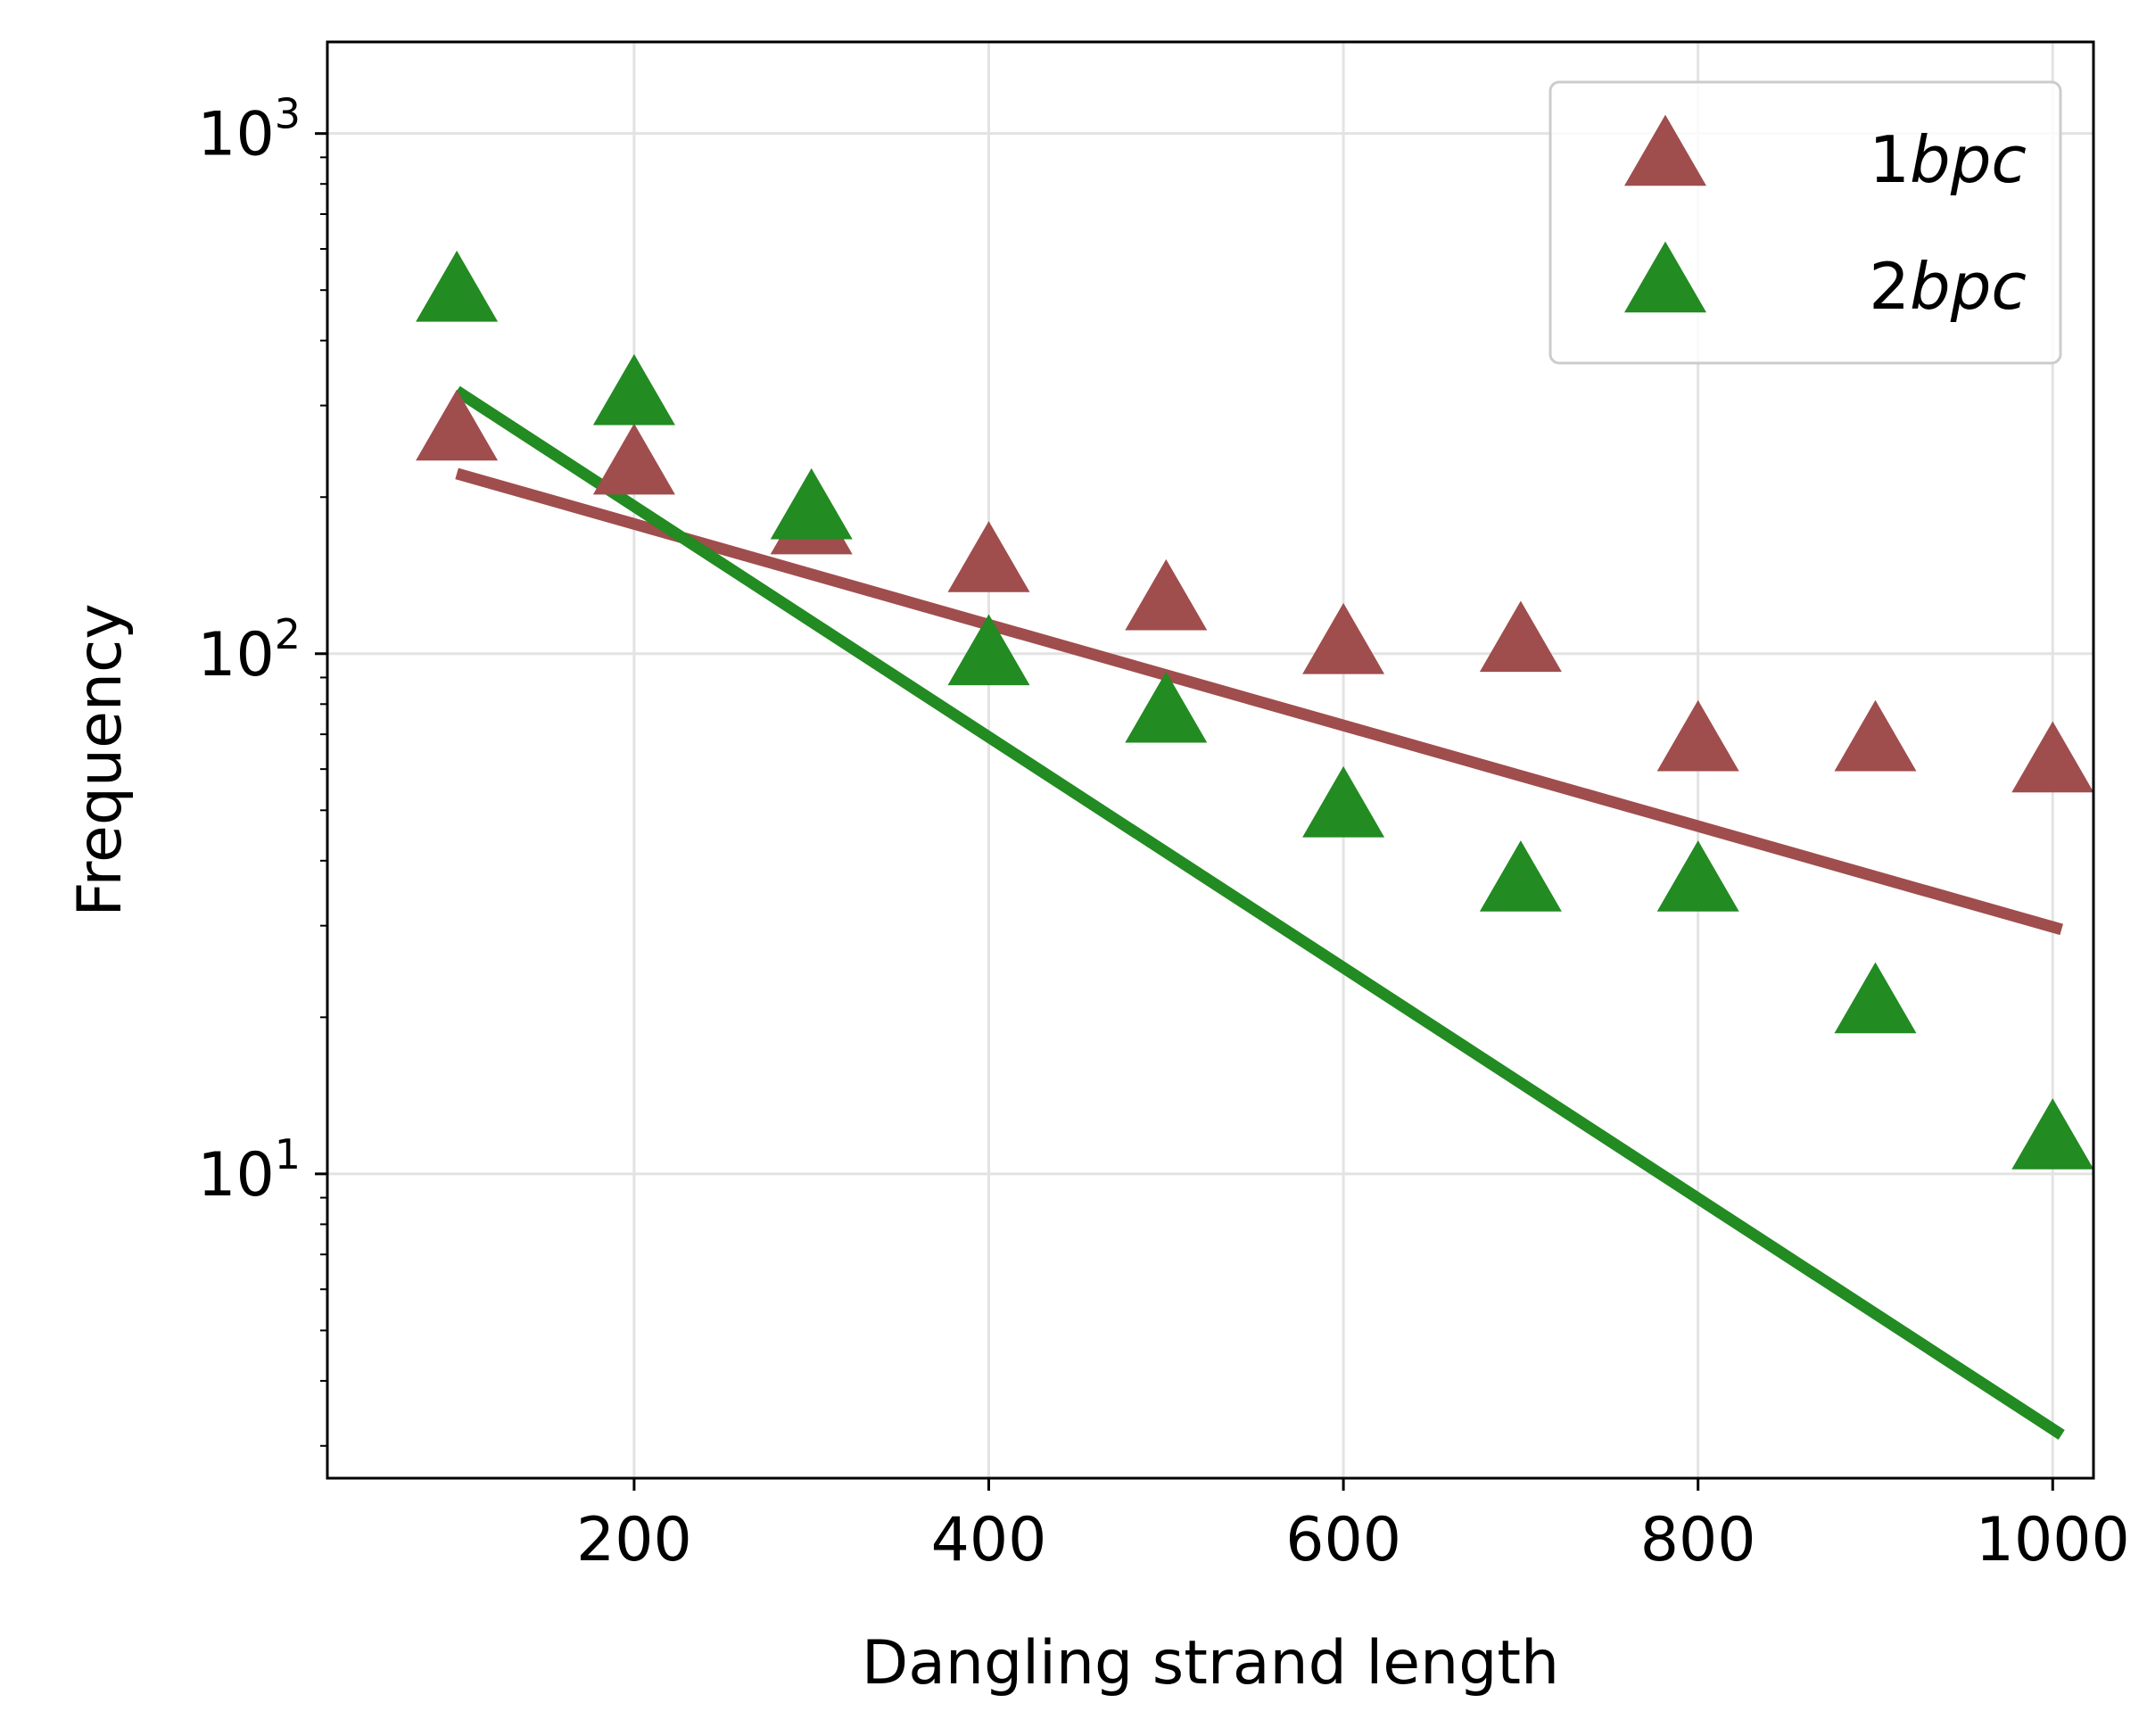  I want to click on legend-label-1bpc: 1bpc, so click(1948, 159).